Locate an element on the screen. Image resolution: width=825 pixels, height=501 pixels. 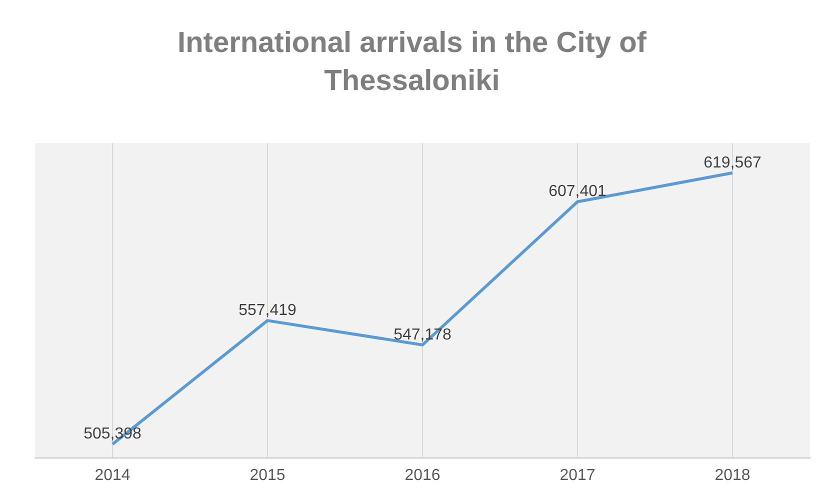
x-tick-label: 2017 is located at coordinates (578, 475).